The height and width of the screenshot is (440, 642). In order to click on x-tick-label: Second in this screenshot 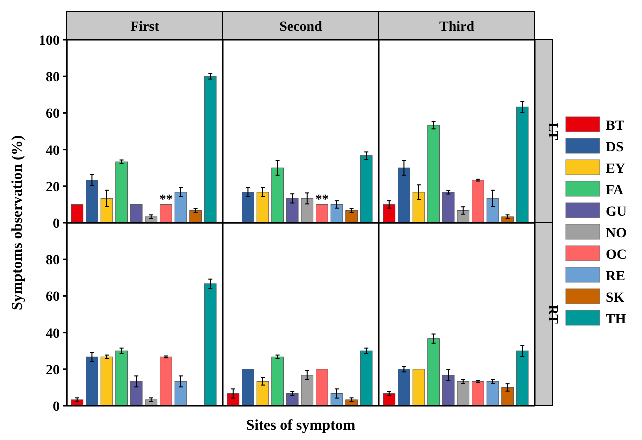, I will do `click(301, 27)`.